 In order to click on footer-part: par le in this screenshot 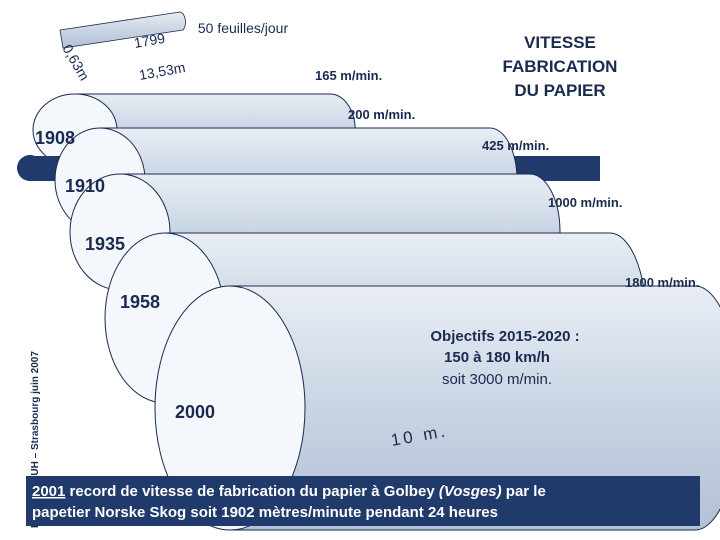, I will do `click(524, 491)`.